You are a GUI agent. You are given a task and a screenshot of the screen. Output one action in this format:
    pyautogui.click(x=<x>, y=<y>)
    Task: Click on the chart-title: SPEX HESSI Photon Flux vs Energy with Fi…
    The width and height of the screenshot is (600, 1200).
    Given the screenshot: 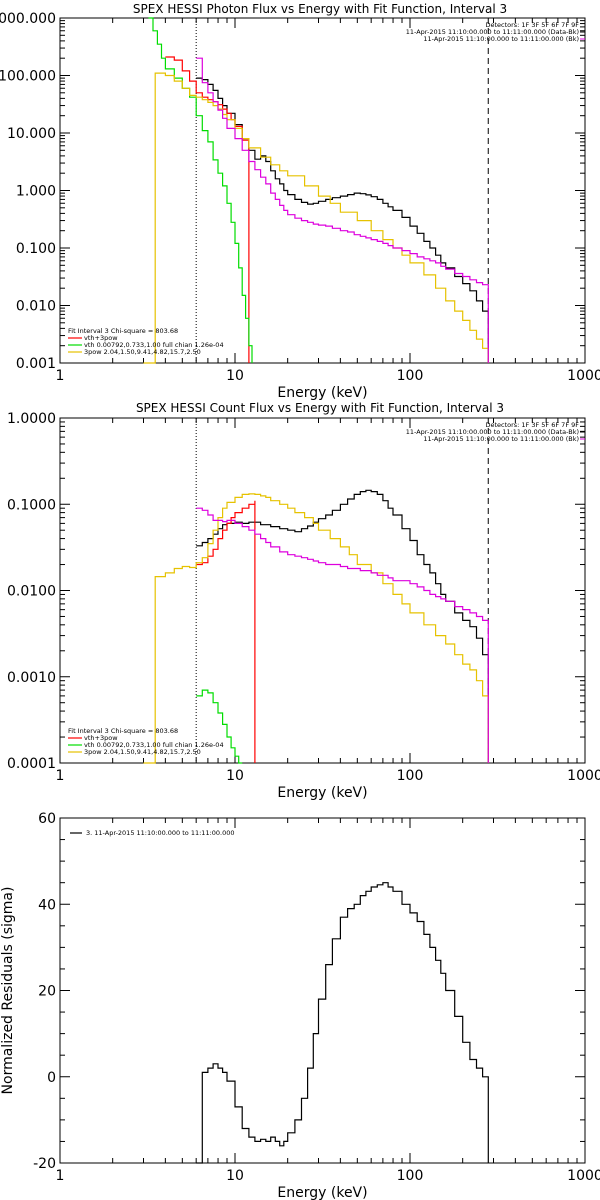 What is the action you would take?
    pyautogui.click(x=320, y=9)
    